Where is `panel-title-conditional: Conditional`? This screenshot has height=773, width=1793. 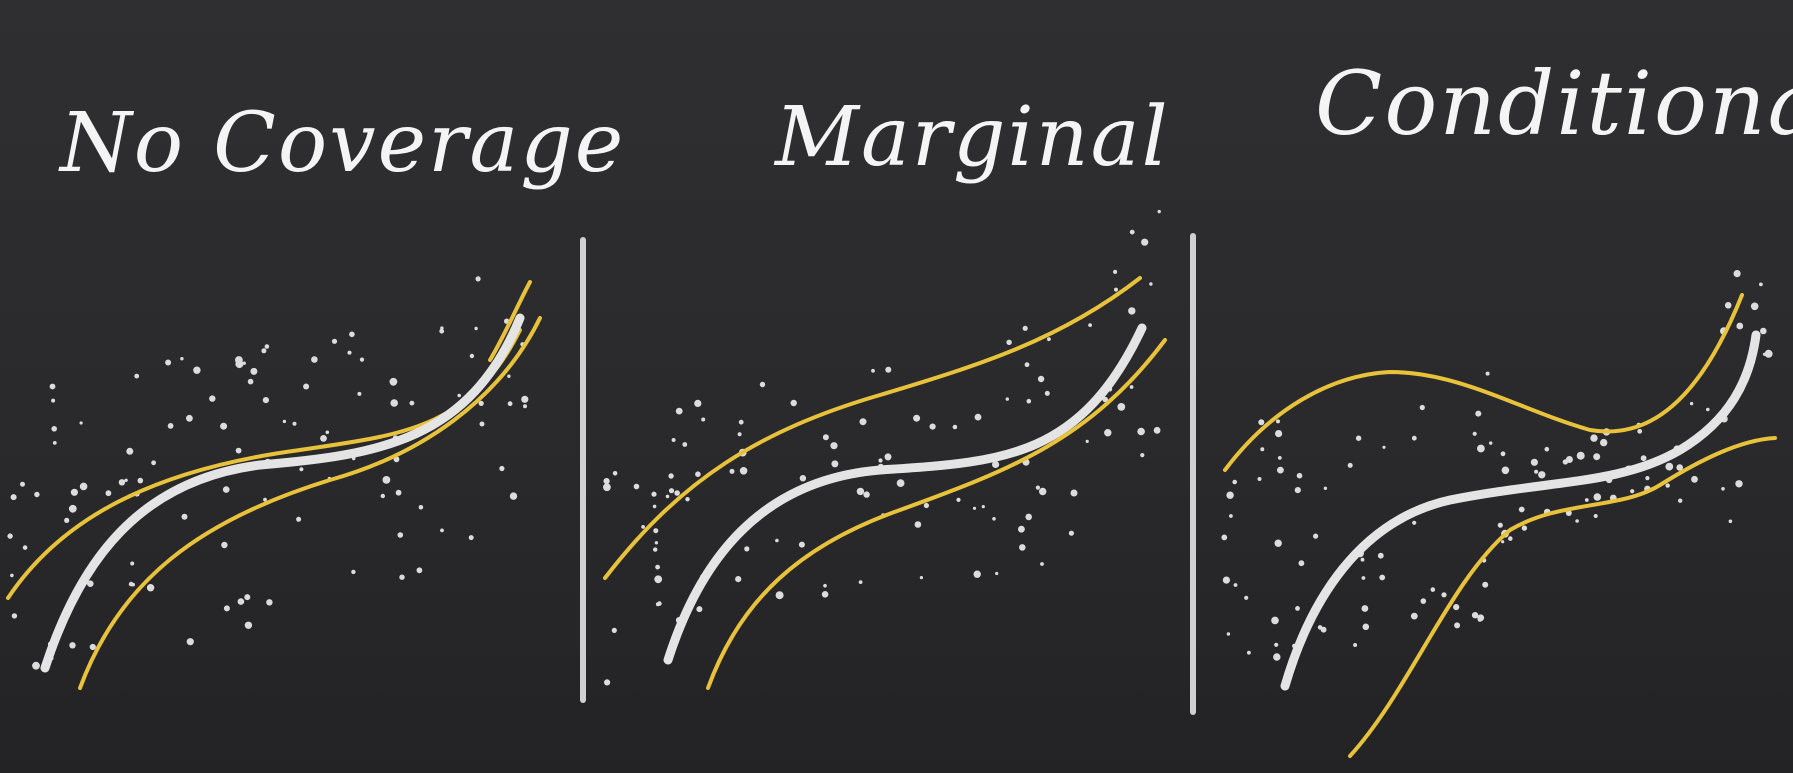
panel-title-conditional: Conditional is located at coordinates (1554, 103).